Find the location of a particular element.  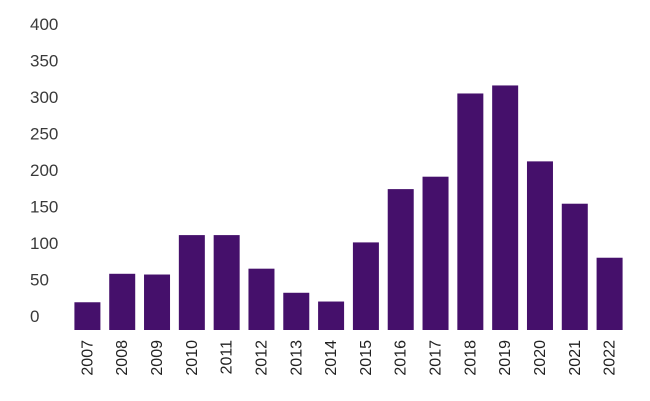

y-tick-label: 300 is located at coordinates (44, 97).